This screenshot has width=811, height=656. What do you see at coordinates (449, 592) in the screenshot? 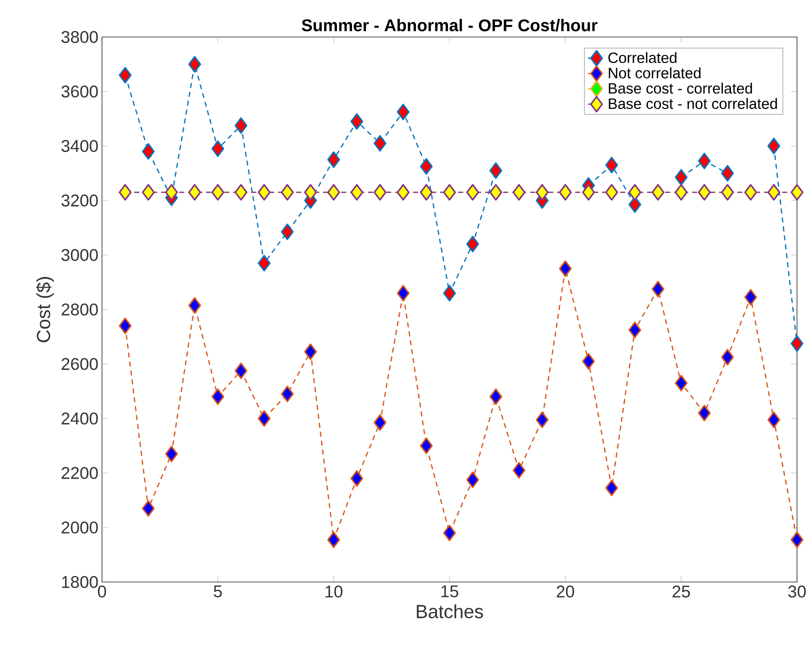
I see `x-tick-label: 15` at bounding box center [449, 592].